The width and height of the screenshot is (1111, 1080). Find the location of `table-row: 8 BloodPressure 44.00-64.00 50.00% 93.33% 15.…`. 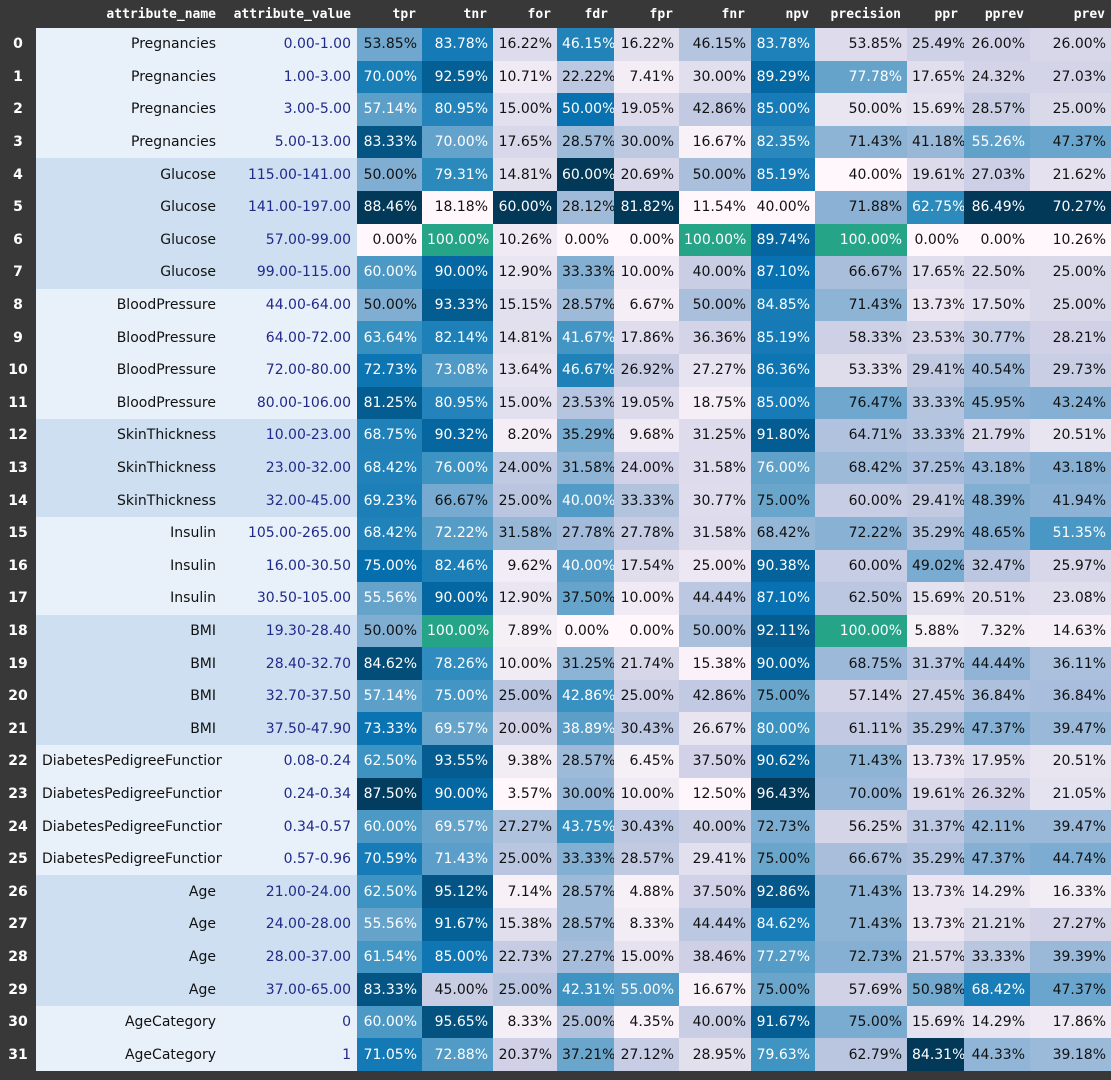

table-row: 8 BloodPressure 44.00-64.00 50.00% 93.33% 15.… is located at coordinates (555, 305).